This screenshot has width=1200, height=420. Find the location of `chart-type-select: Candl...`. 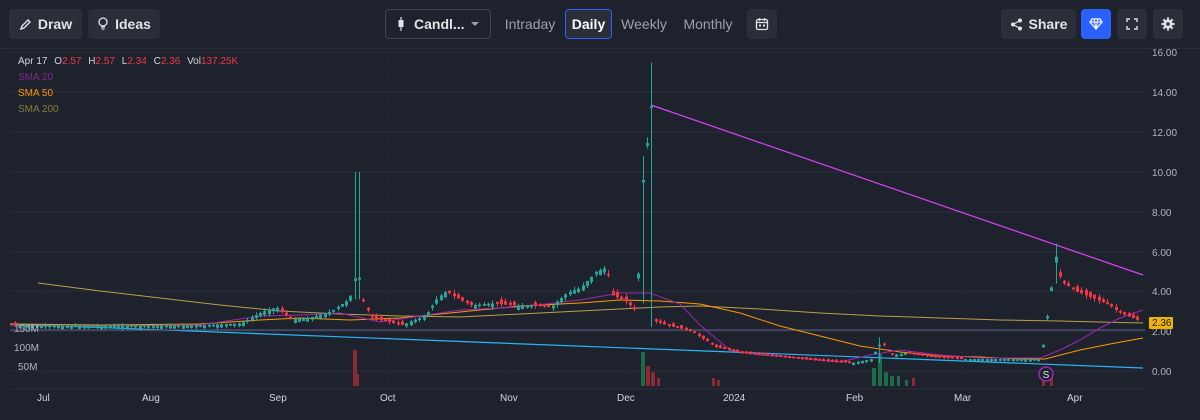

chart-type-select: Candl... is located at coordinates (438, 24).